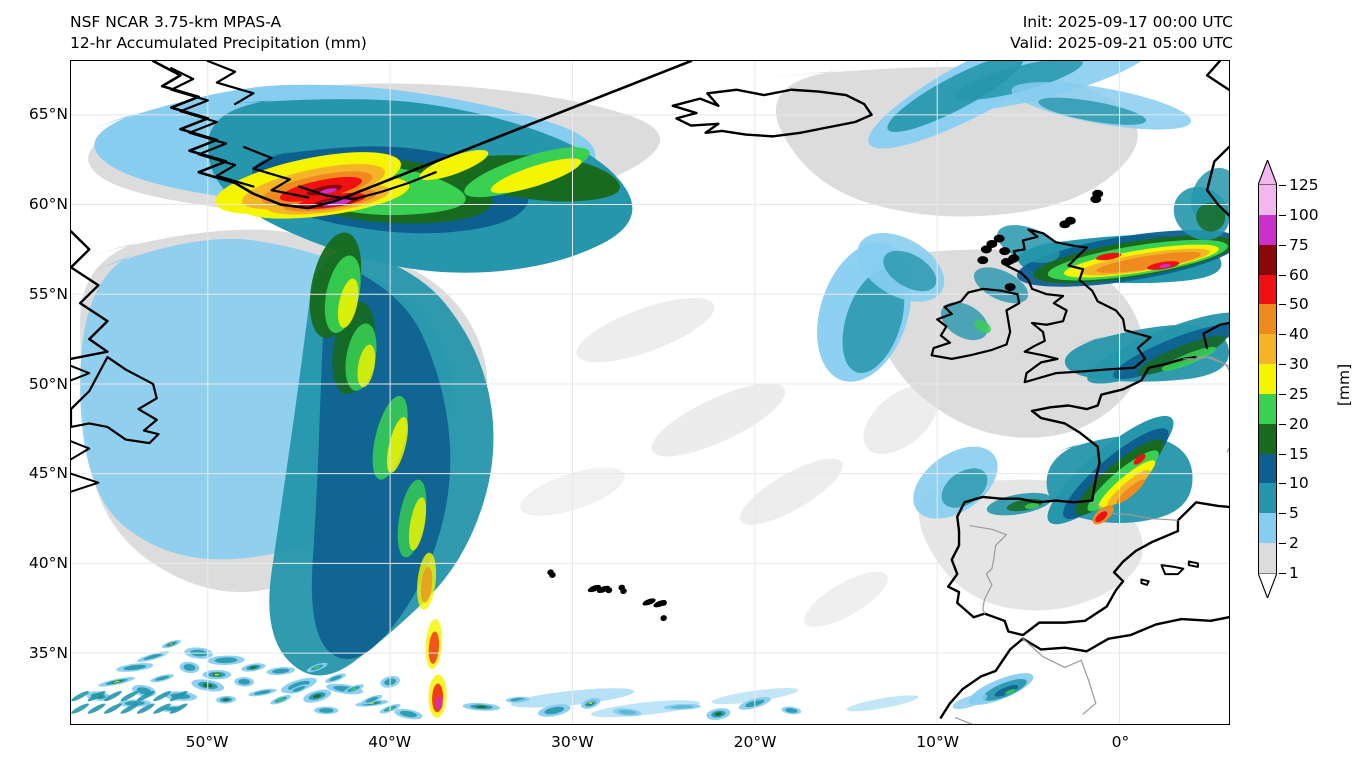  Describe the element at coordinates (207, 742) in the screenshot. I see `lon-tick-50°W: 50°W` at that location.